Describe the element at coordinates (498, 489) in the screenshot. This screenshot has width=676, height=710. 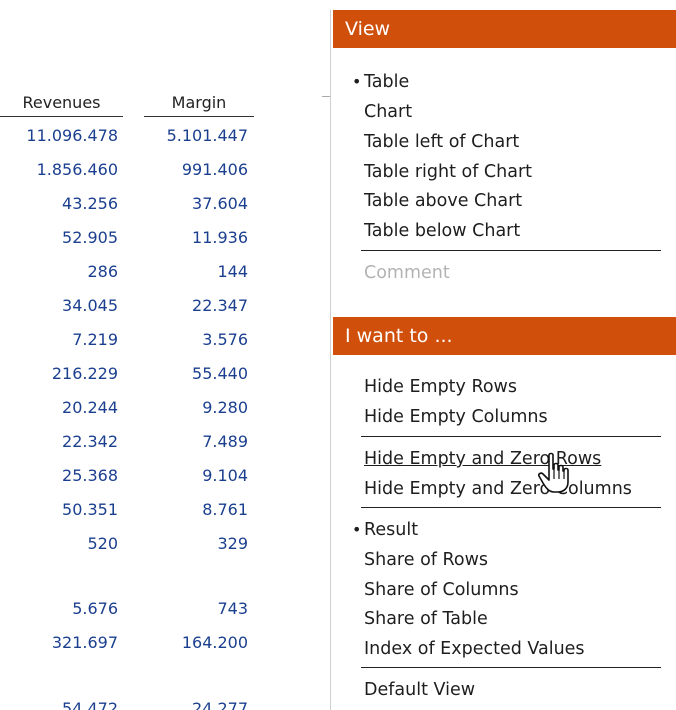
I see `menu-item-hide-empty-and-zero-columns: Hide Empty and Zero Columns` at that location.